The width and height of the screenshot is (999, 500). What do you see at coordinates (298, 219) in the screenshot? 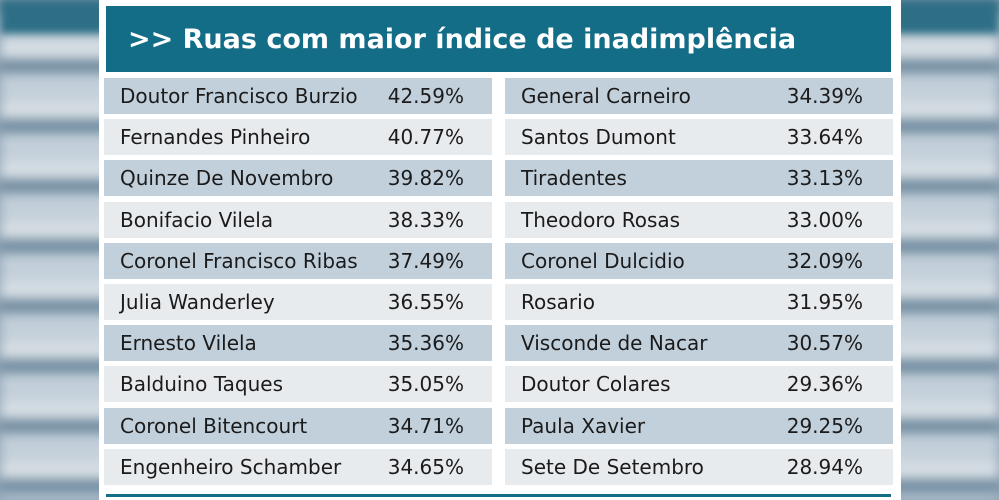
I see `table-row: Bonifacio Vilela 38.33%` at bounding box center [298, 219].